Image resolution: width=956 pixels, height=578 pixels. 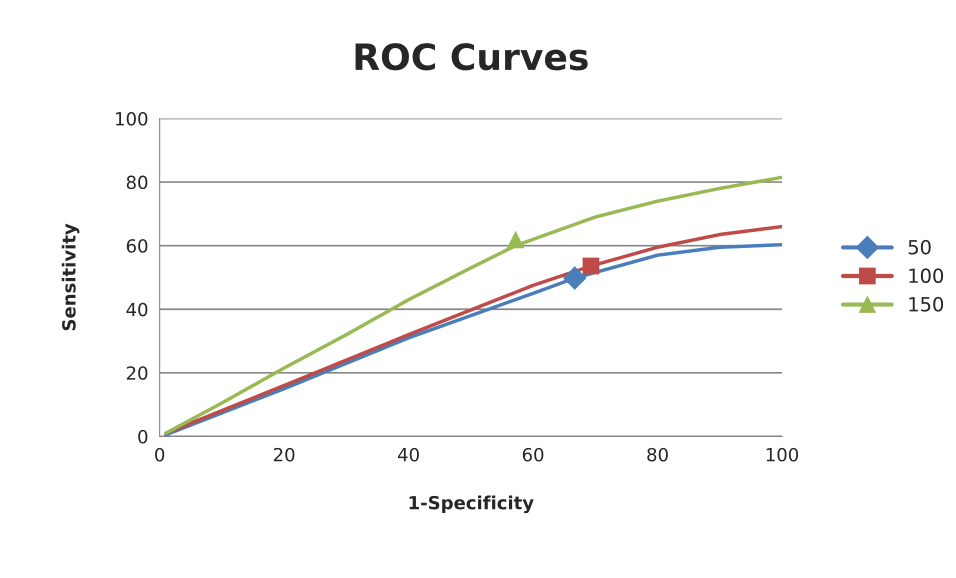 What do you see at coordinates (132, 119) in the screenshot?
I see `y-tick-label: 100` at bounding box center [132, 119].